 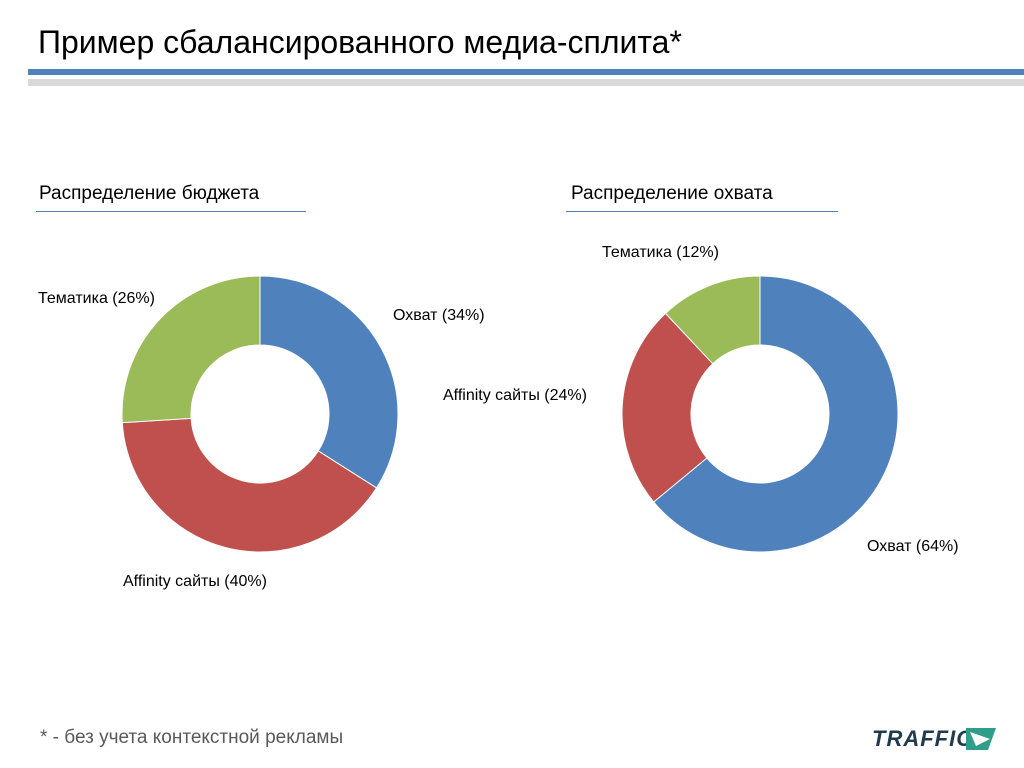 What do you see at coordinates (192, 737) in the screenshot?
I see `footnote: * - без учета контекстной рекламы` at bounding box center [192, 737].